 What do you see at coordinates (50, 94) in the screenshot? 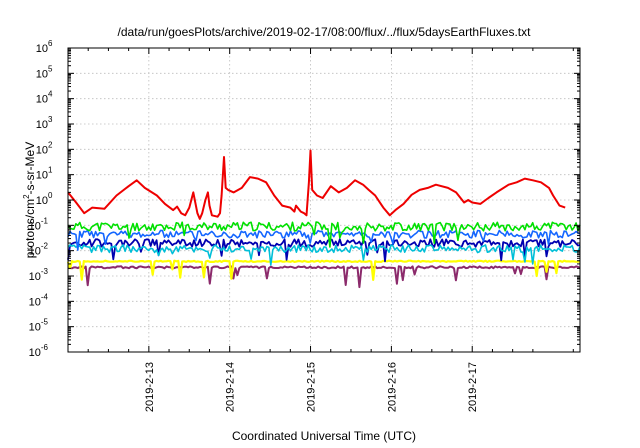
I see `y-tick-exponent: 4` at bounding box center [50, 94].